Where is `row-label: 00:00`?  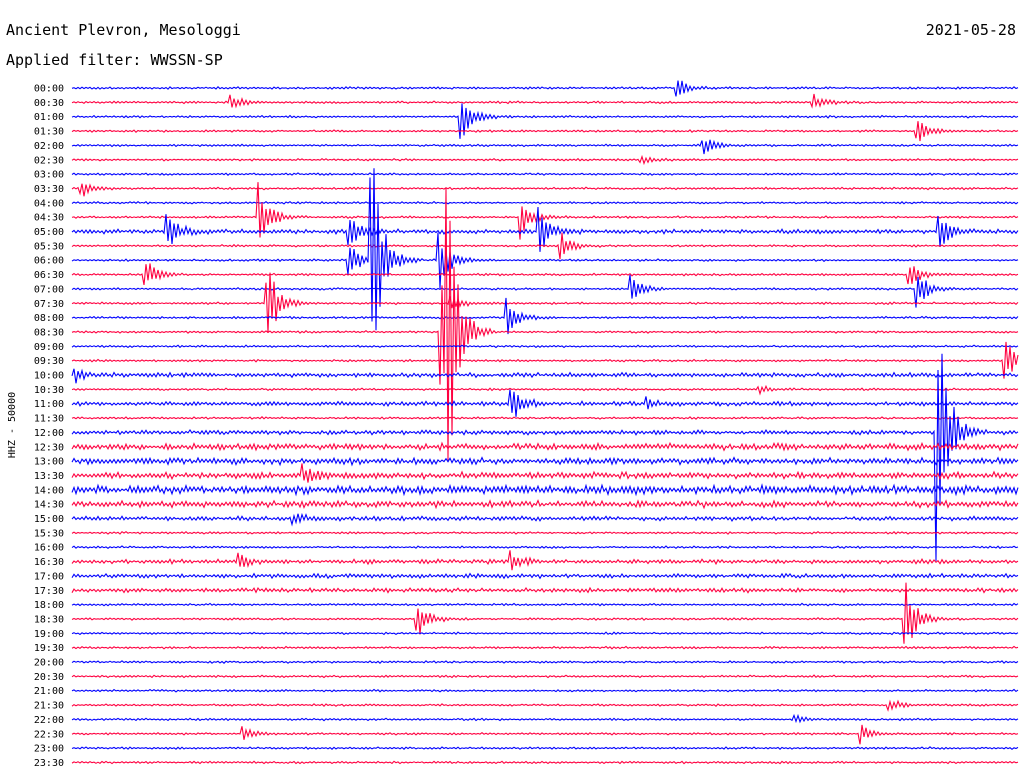 row-label: 00:00 is located at coordinates (49, 89).